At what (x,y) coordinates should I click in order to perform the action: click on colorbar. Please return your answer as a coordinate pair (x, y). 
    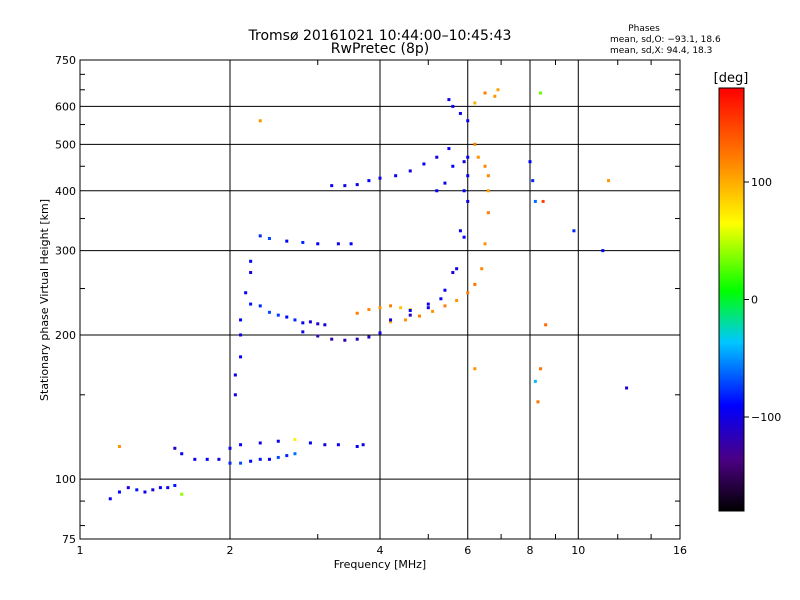
    Looking at the image, I should click on (731, 299).